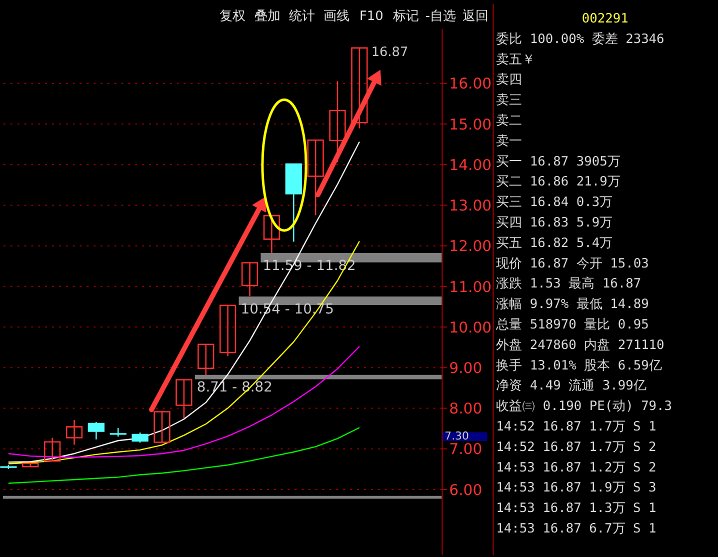 This screenshot has width=718, height=557. Describe the element at coordinates (576, 529) in the screenshot. I see `text: 14:53 16.87 6.7万 S 1` at that location.